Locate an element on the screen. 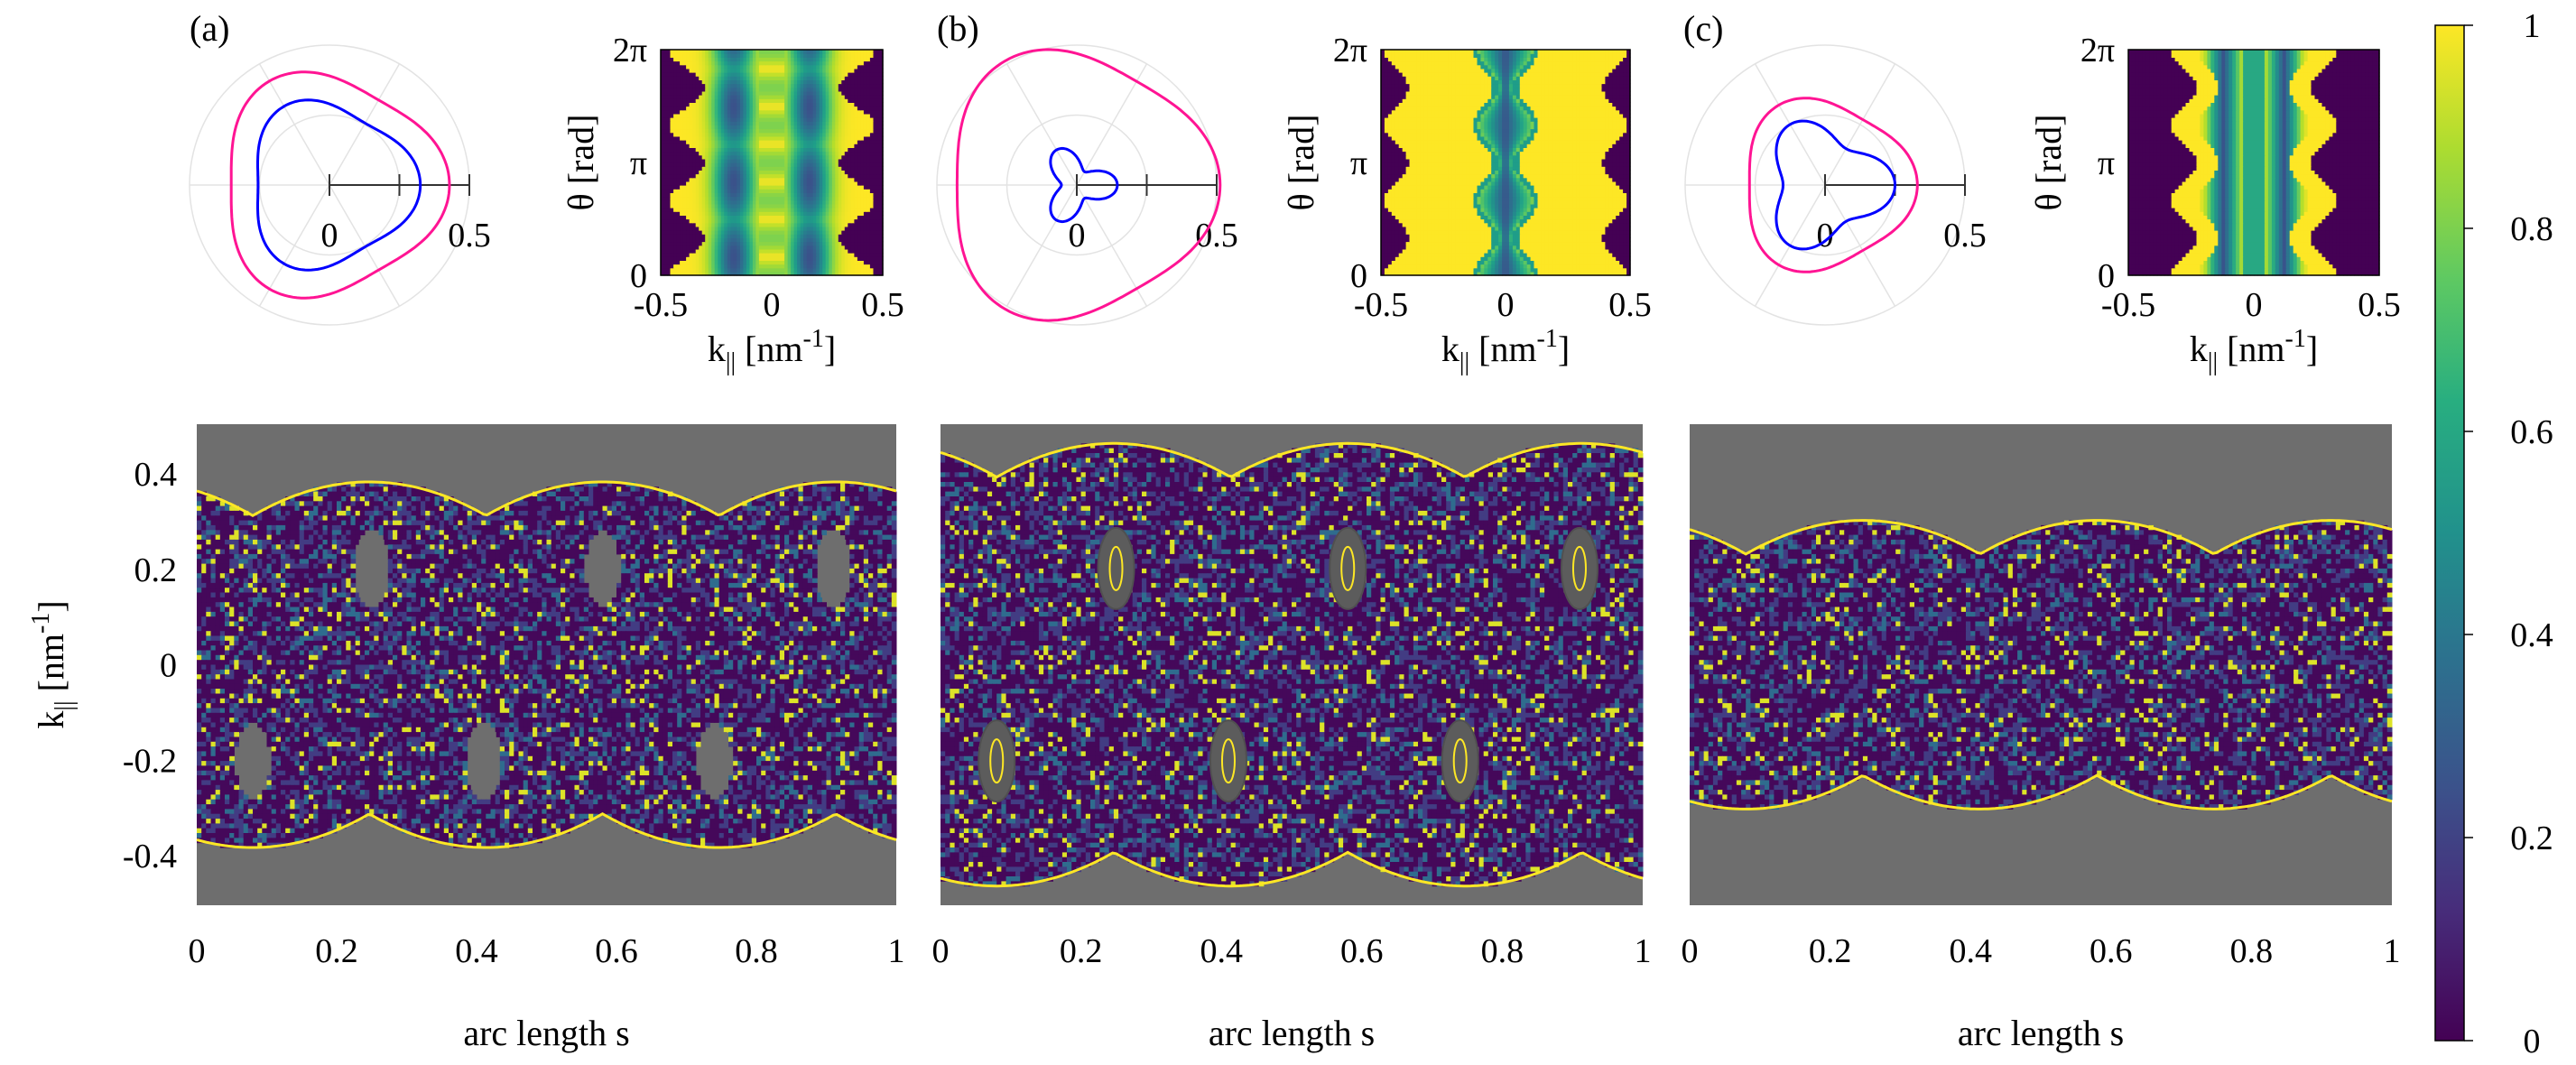 The image size is (2576, 1065). outer-boundary-curve is located at coordinates (340, 185).